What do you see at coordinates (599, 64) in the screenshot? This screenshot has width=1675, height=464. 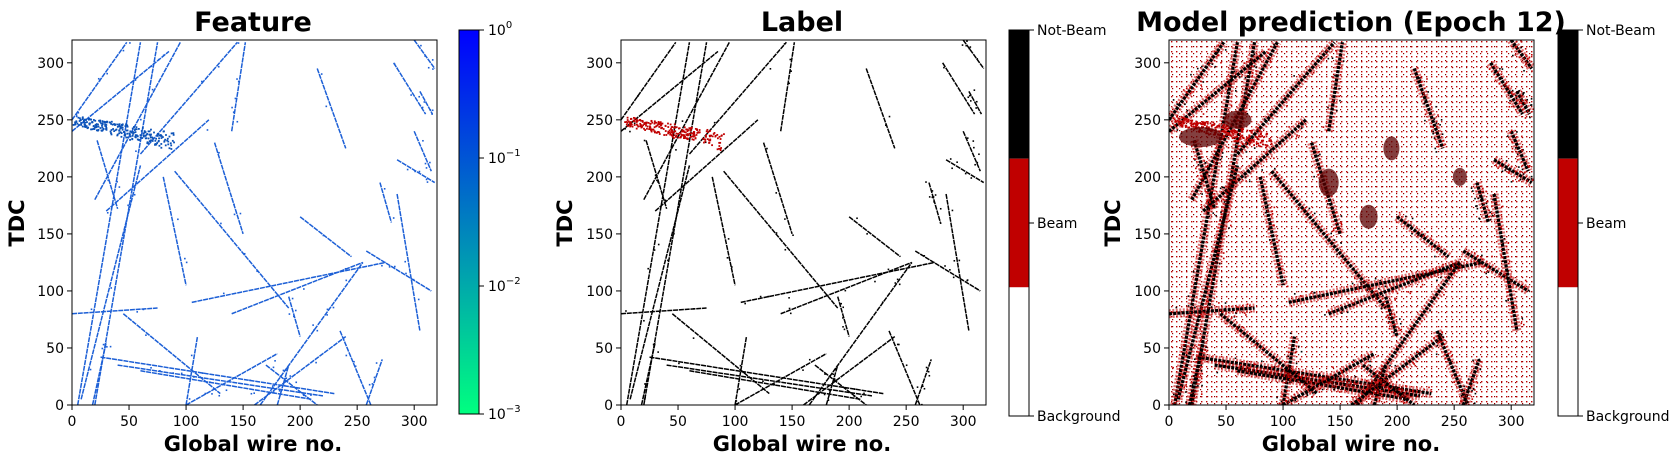 I see `y-tick-label: 300` at bounding box center [599, 64].